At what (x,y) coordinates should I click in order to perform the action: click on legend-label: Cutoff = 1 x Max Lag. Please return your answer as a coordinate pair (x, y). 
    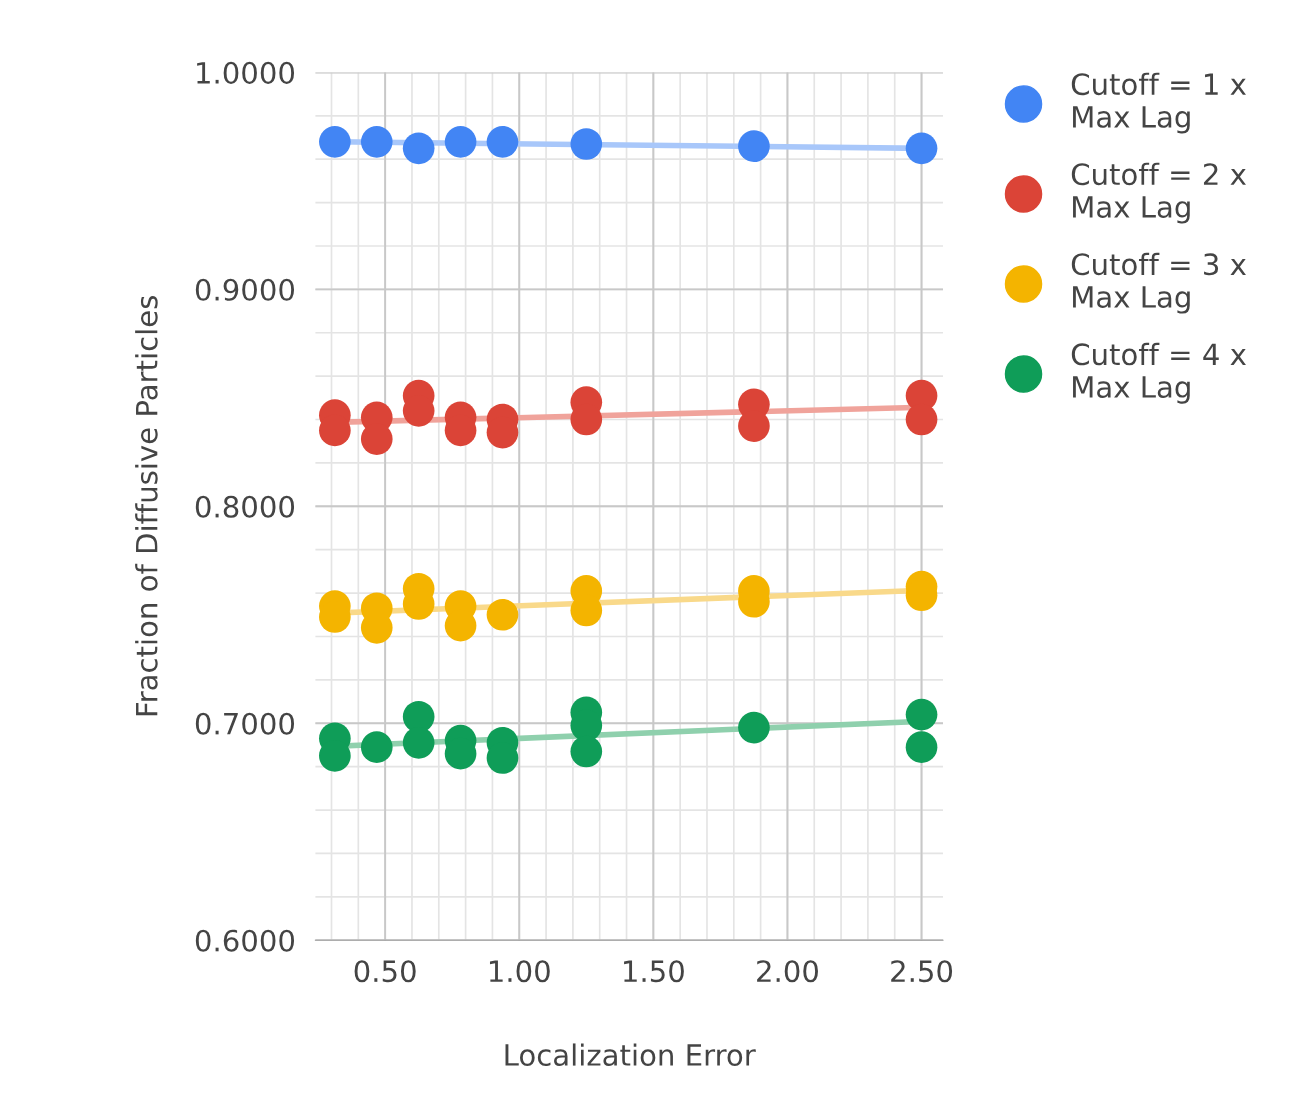
    Looking at the image, I should click on (1158, 103).